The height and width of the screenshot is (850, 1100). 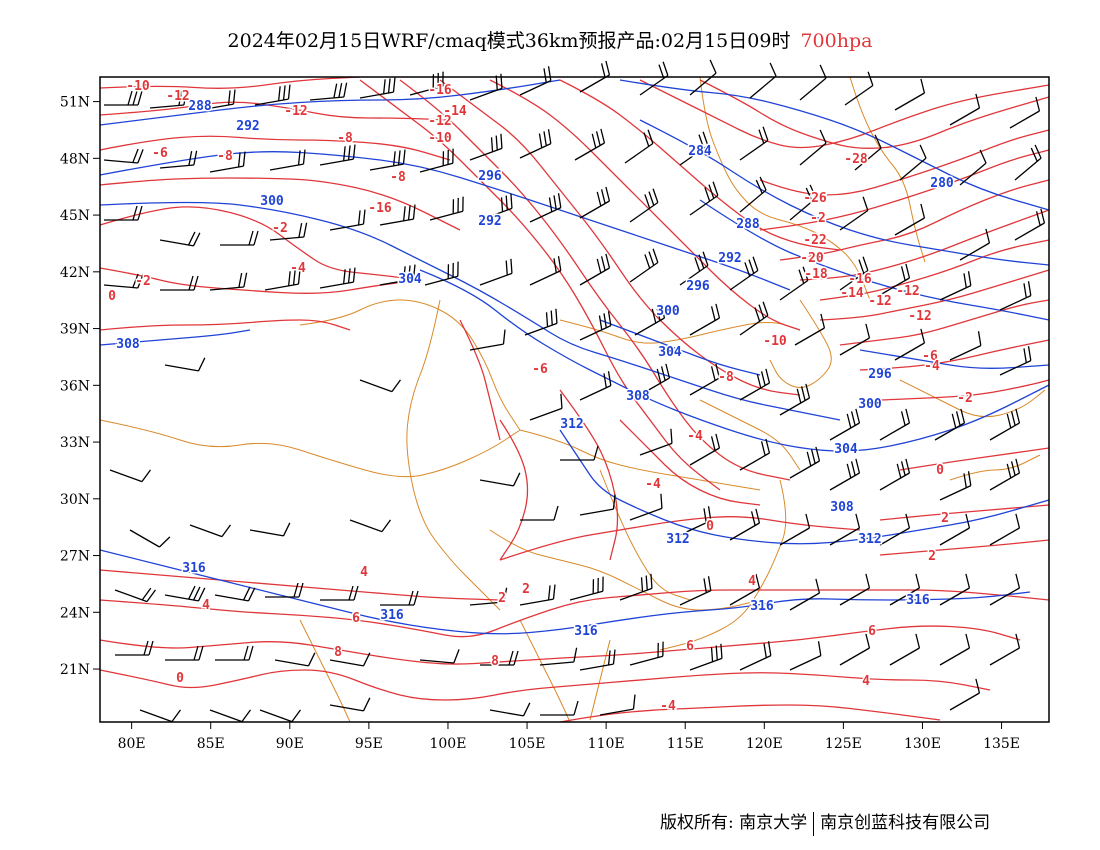 What do you see at coordinates (75, 557) in the screenshot?
I see `lat-tick-label: 27N` at bounding box center [75, 557].